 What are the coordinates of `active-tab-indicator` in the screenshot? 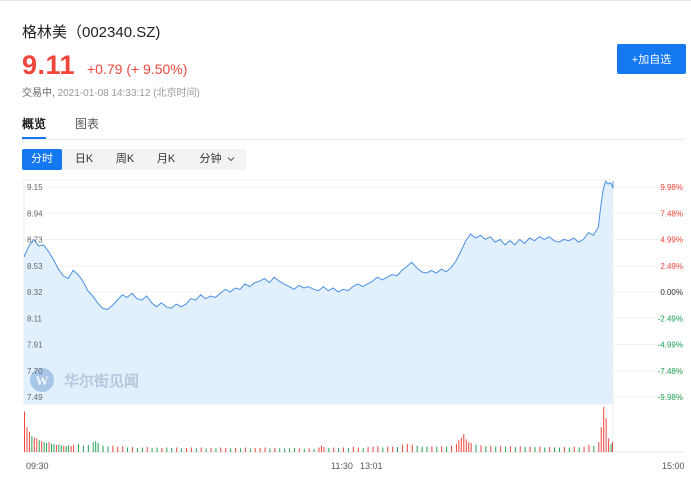 It's located at (34, 138).